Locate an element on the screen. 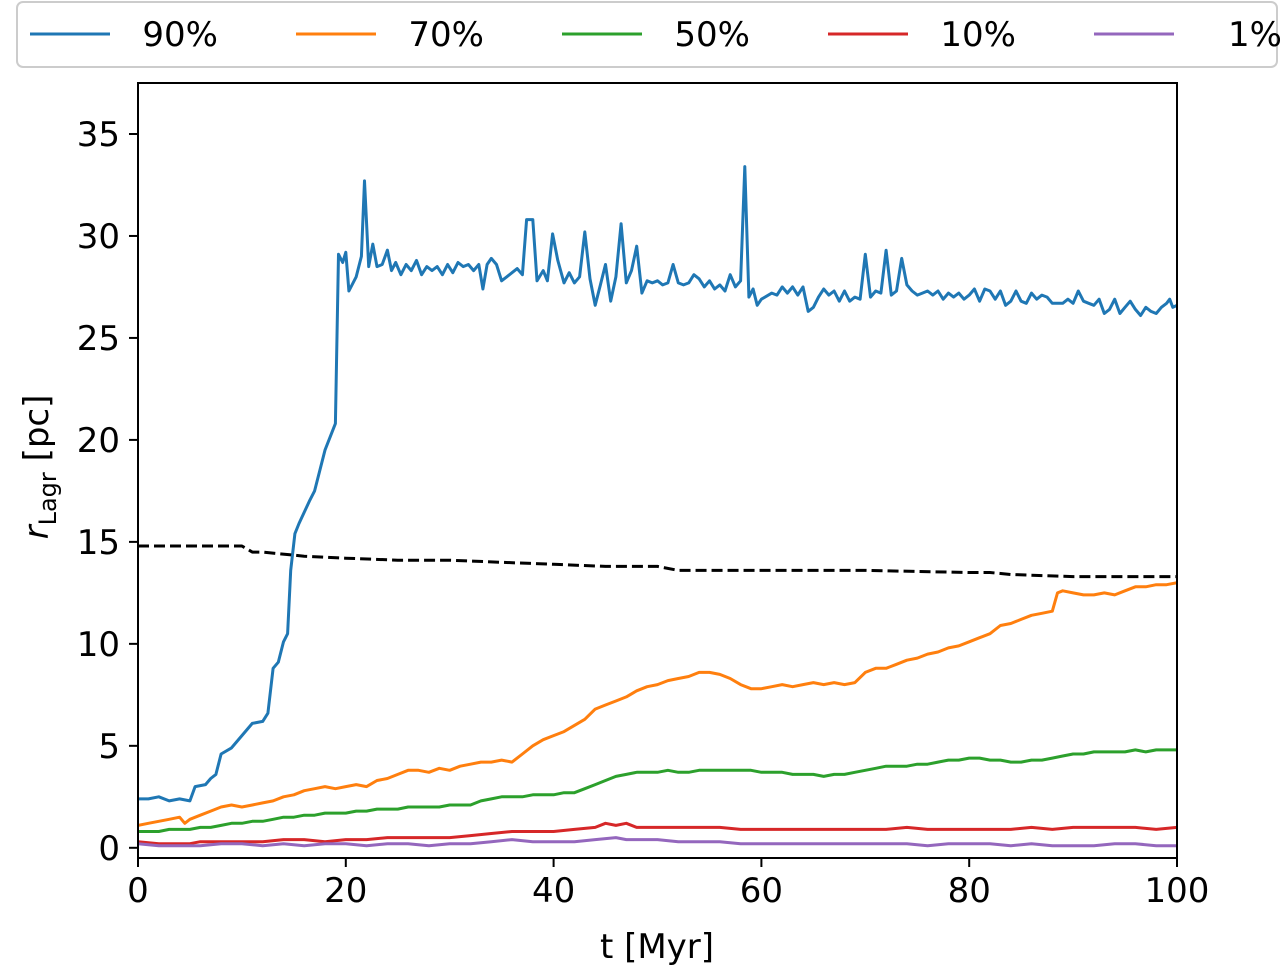 The width and height of the screenshot is (1280, 970). series-line-1pct is located at coordinates (657, 842).